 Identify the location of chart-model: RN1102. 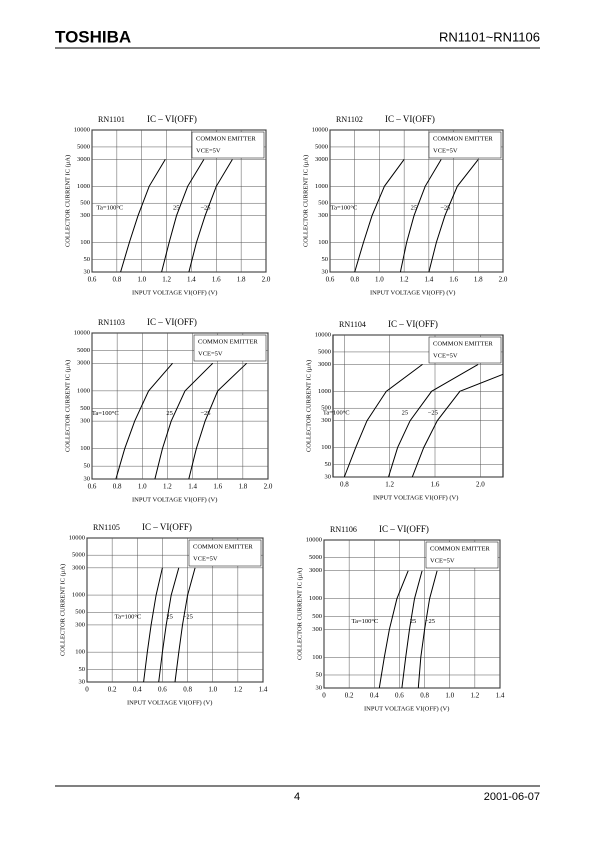
(349, 119).